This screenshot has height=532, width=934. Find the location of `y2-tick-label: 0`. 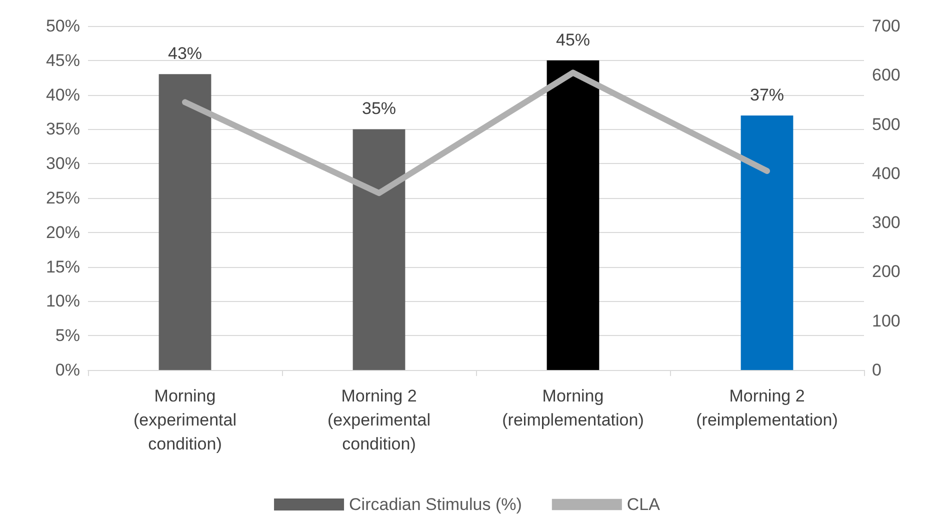

y2-tick-label: 0 is located at coordinates (877, 370).